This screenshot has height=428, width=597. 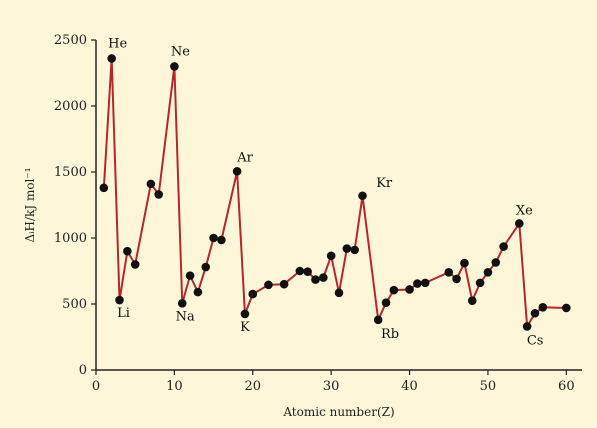 What do you see at coordinates (331, 386) in the screenshot?
I see `x-tick-label: 30` at bounding box center [331, 386].